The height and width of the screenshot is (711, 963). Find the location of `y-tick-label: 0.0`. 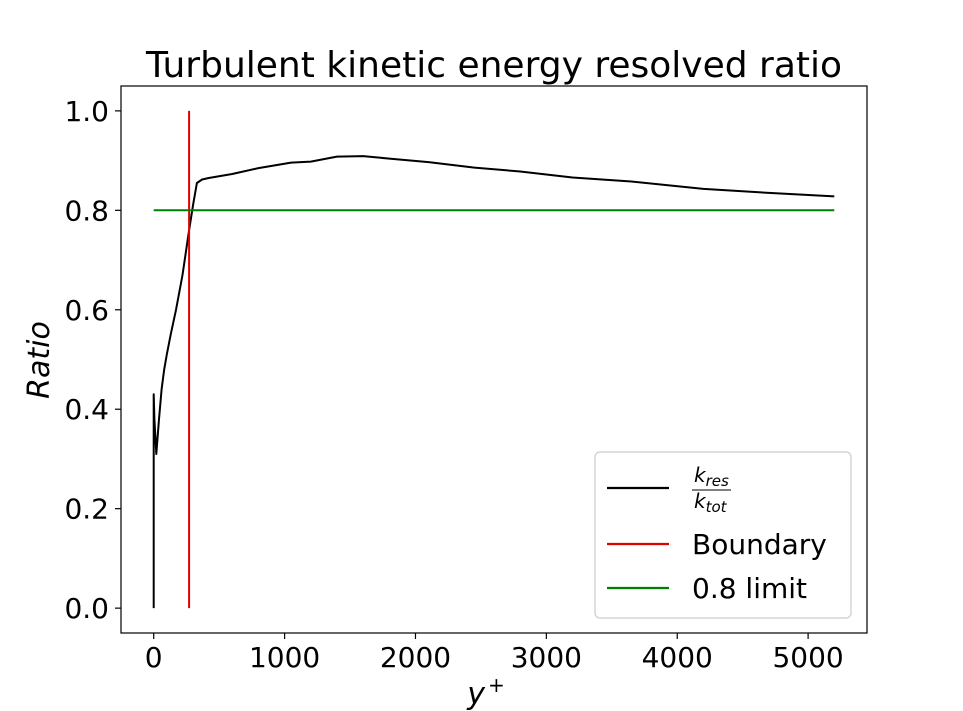

y-tick-label: 0.0 is located at coordinates (86, 608).